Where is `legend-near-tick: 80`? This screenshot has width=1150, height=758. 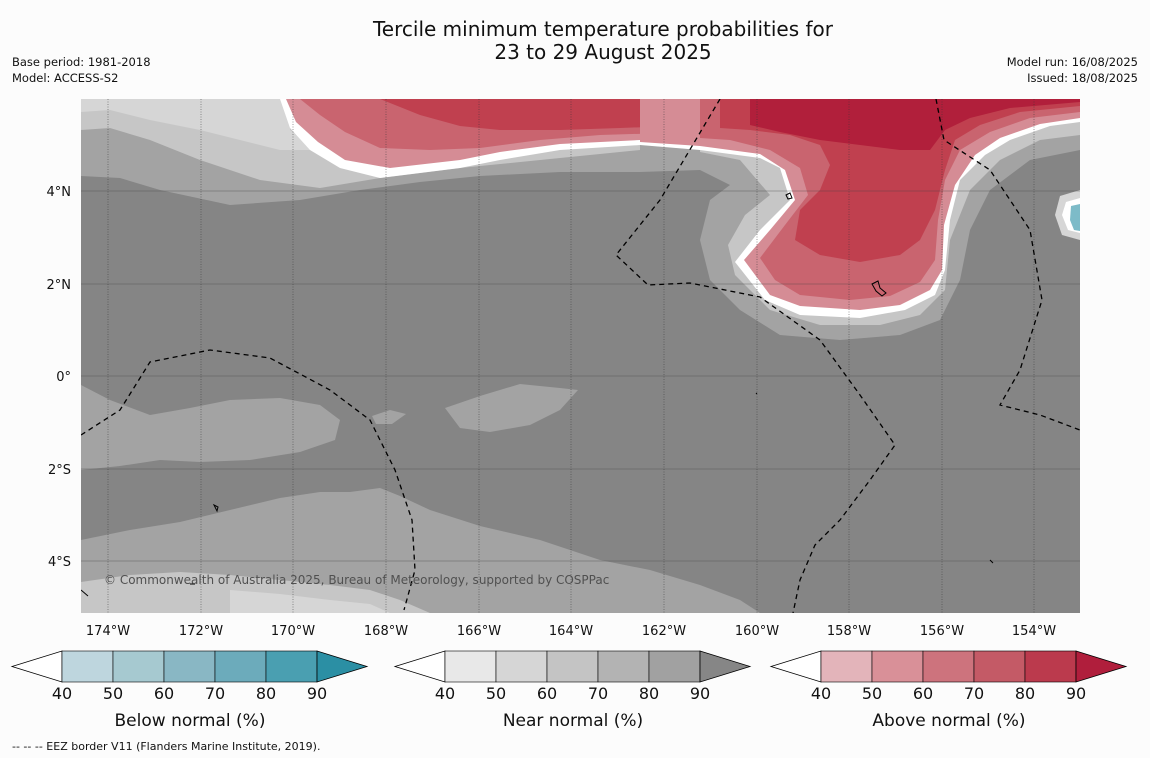 legend-near-tick: 80 is located at coordinates (649, 693).